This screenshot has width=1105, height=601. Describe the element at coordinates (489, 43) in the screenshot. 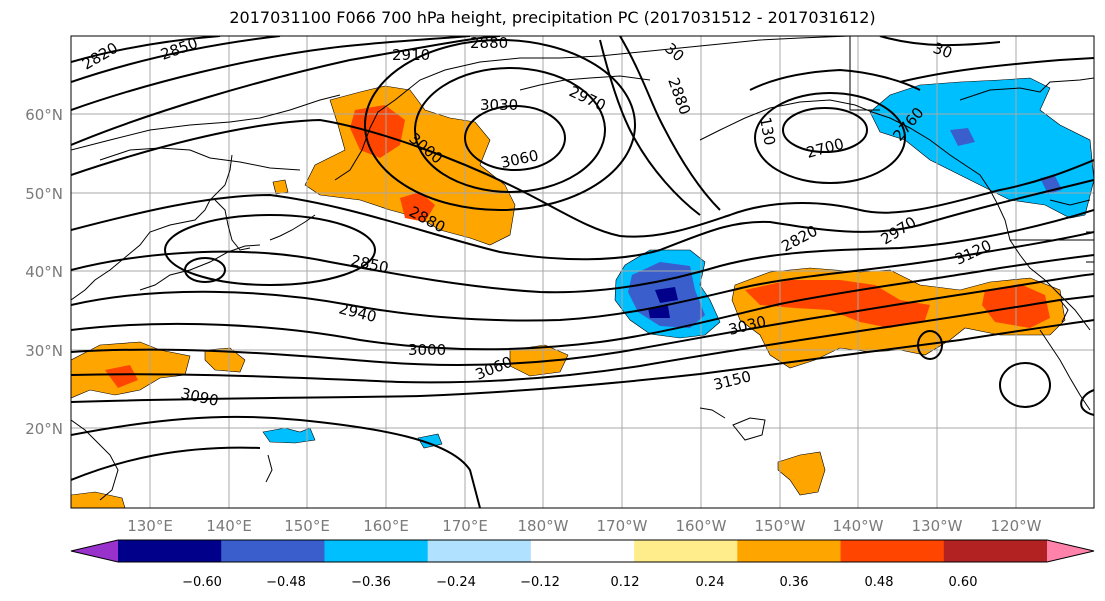

I see `contour-label: 2880` at that location.